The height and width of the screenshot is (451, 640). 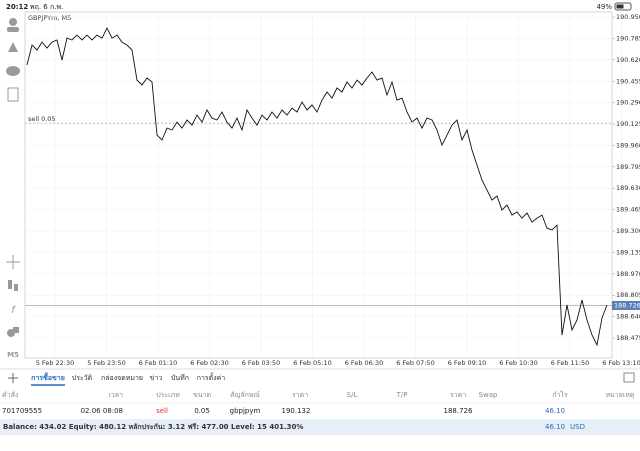 I want to click on x-tick-label: 6 Feb 09:10, so click(x=467, y=363).